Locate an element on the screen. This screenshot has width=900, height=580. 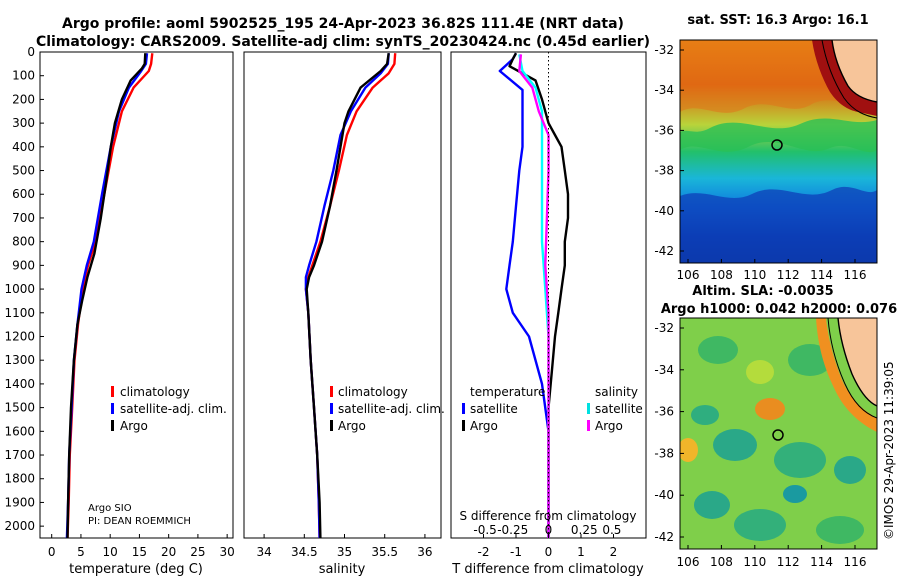
depth-tick-label: 100 is located at coordinates (23, 76).